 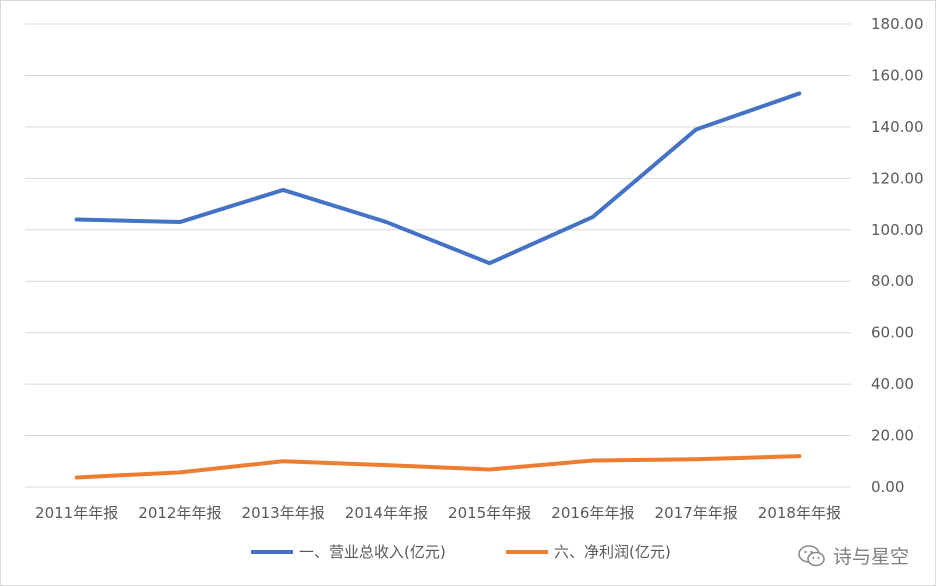 What do you see at coordinates (897, 75) in the screenshot?
I see `y-tick-label: 160.00` at bounding box center [897, 75].